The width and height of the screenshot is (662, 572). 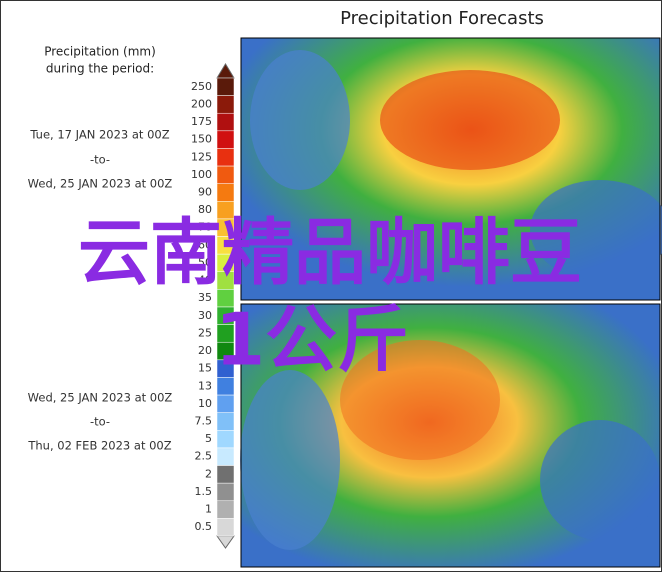 I want to click on legend-title: during the period:, so click(x=100, y=69).